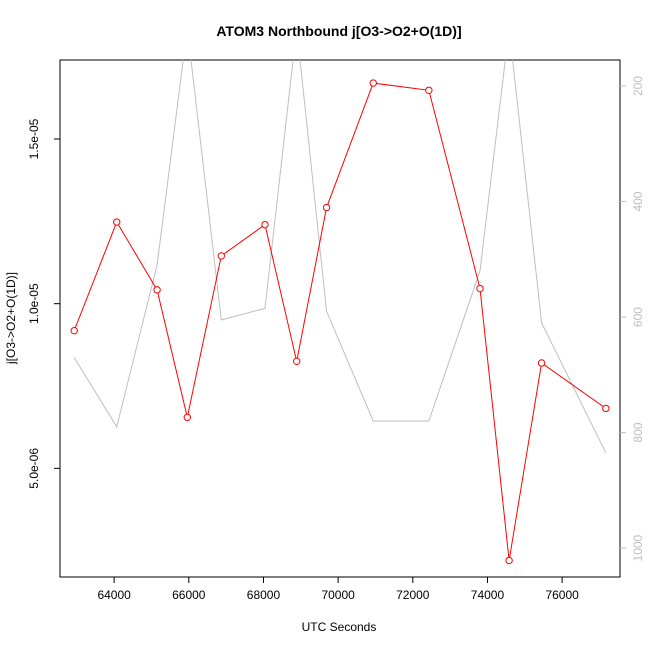  What do you see at coordinates (562, 595) in the screenshot?
I see `x-tick-label: 76000` at bounding box center [562, 595].